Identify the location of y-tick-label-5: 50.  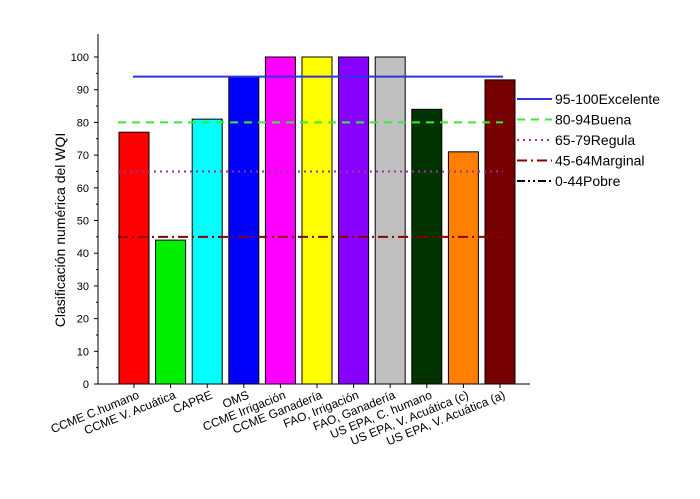
(83, 222).